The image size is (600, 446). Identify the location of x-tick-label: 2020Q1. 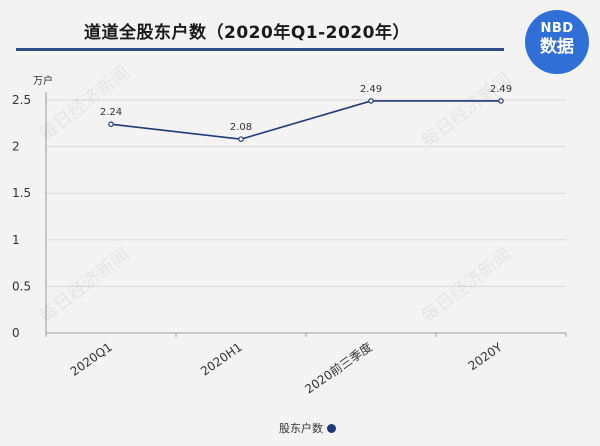
(91, 359).